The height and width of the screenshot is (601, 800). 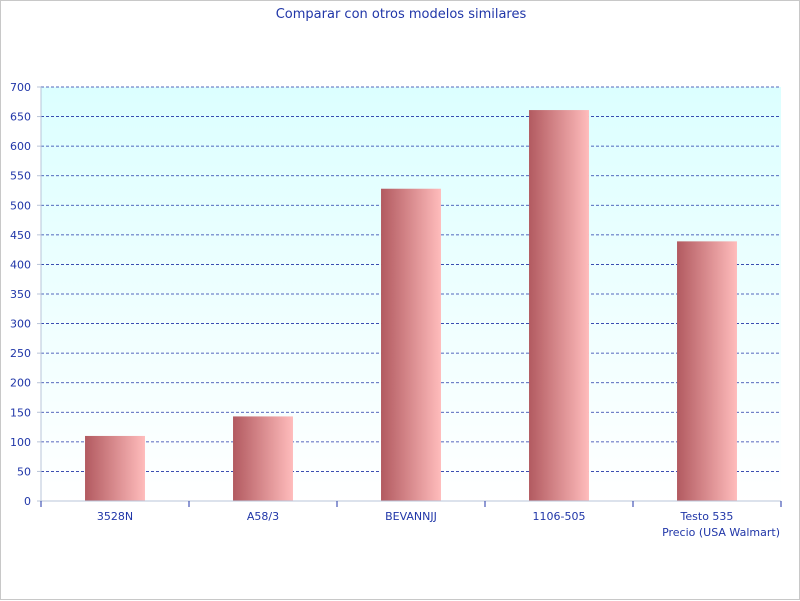 I want to click on x-tick-label: 1106-505, so click(x=559, y=516).